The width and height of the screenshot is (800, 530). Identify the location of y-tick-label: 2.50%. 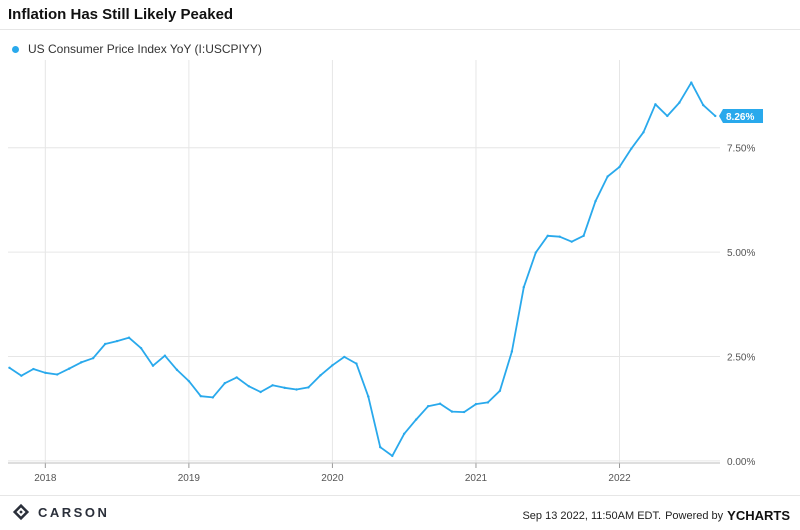
(741, 358).